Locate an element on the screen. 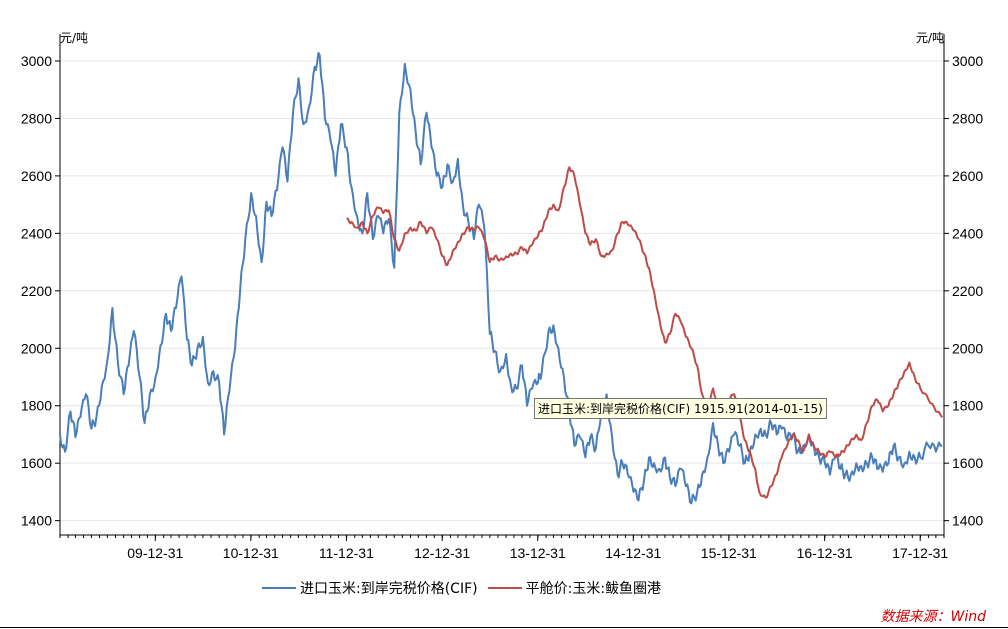  y-tick-label-left: 3000 is located at coordinates (36, 61).